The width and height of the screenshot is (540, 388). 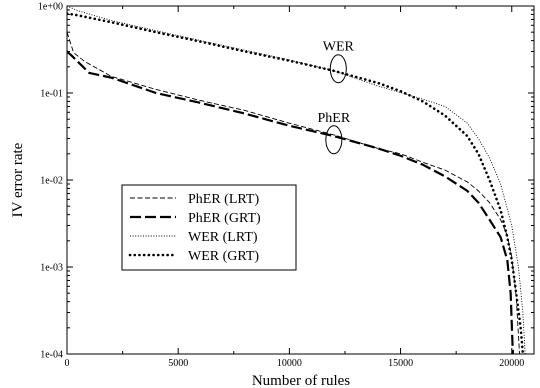 What do you see at coordinates (511, 363) in the screenshot?
I see `x-tick-label: 20000` at bounding box center [511, 363].